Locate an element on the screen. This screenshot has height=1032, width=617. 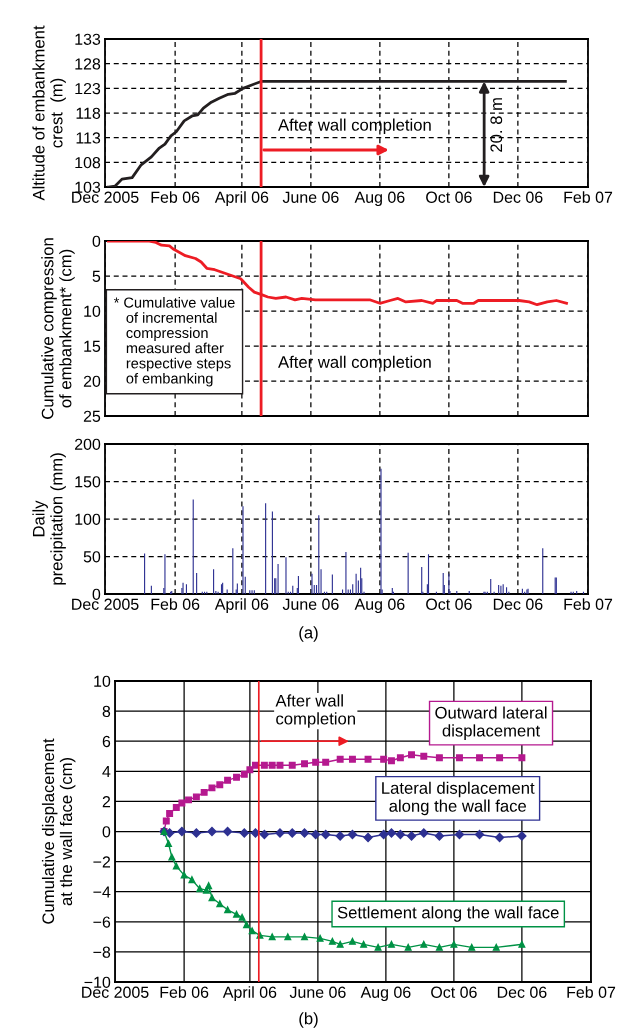
series-label: Lateral displacement along the wall face is located at coordinates (458, 798).